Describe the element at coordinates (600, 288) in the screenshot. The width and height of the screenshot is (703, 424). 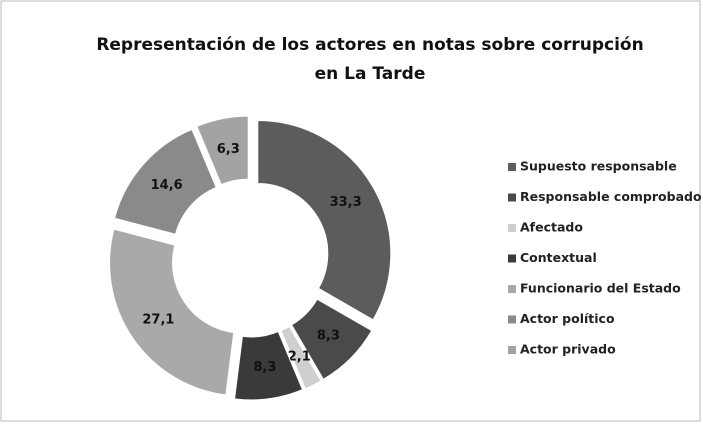
I see `legend-label: Funcionario del Estado` at that location.